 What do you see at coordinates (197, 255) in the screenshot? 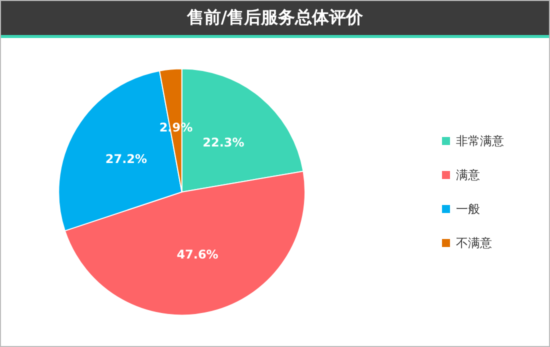
I see `data-label: 47.6%` at bounding box center [197, 255].